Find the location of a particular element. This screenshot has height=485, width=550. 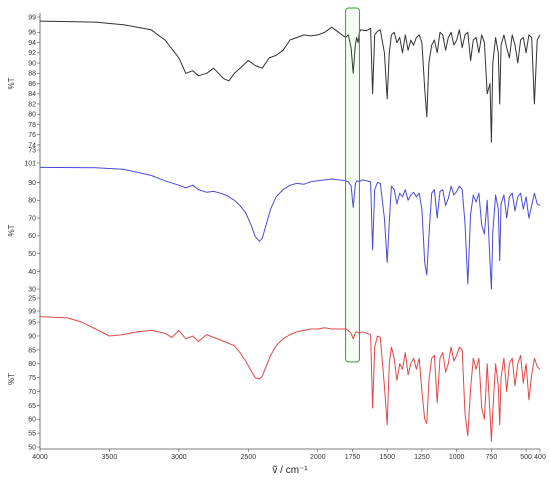

x-tick-label: 1750 is located at coordinates (353, 457).